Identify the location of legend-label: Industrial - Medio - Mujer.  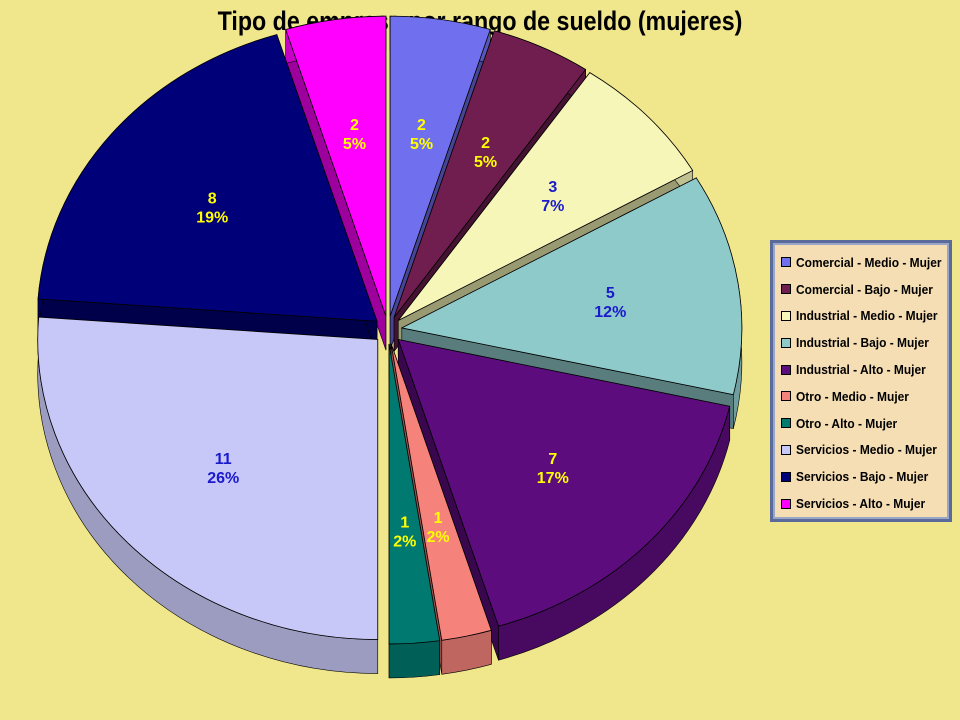
(867, 316).